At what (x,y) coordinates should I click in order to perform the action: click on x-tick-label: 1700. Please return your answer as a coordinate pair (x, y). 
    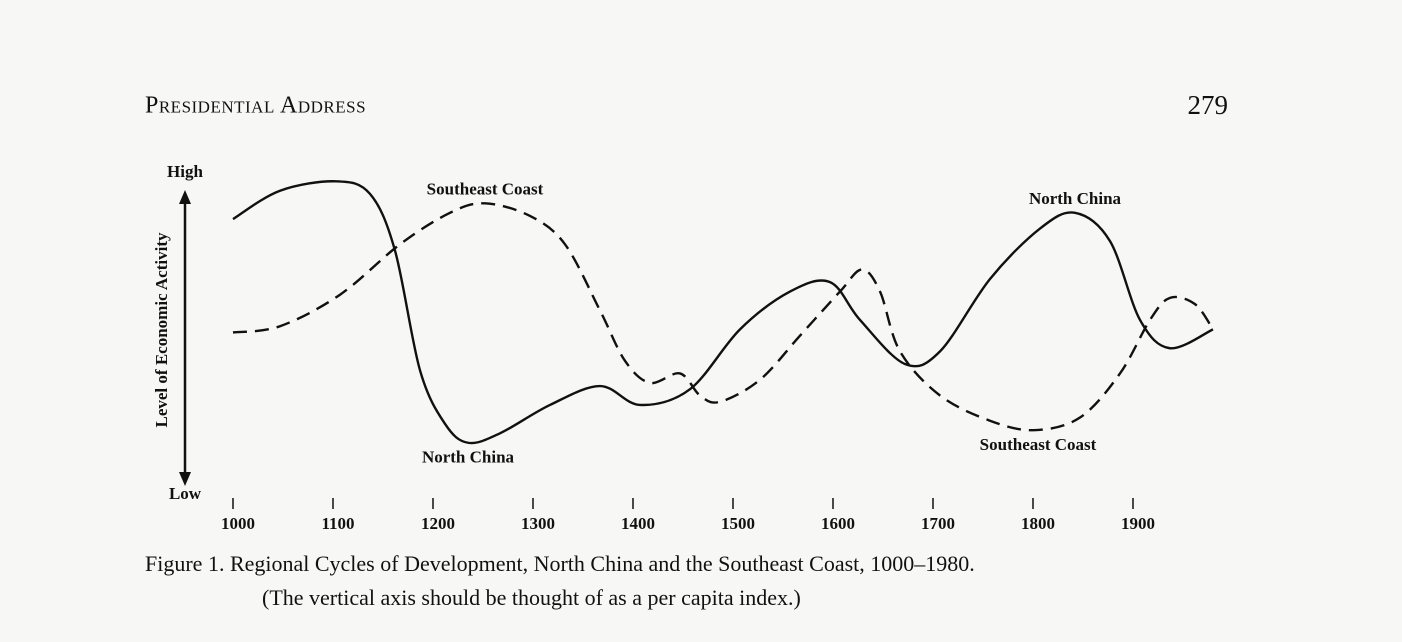
    Looking at the image, I should click on (938, 523).